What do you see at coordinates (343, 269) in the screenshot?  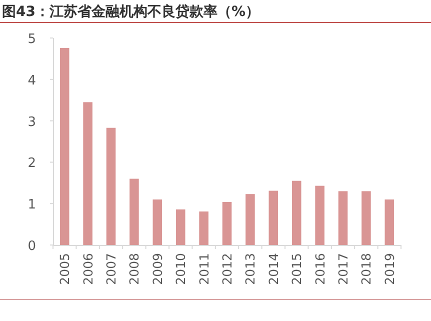 I see `x-tick-label: 2017` at bounding box center [343, 269].